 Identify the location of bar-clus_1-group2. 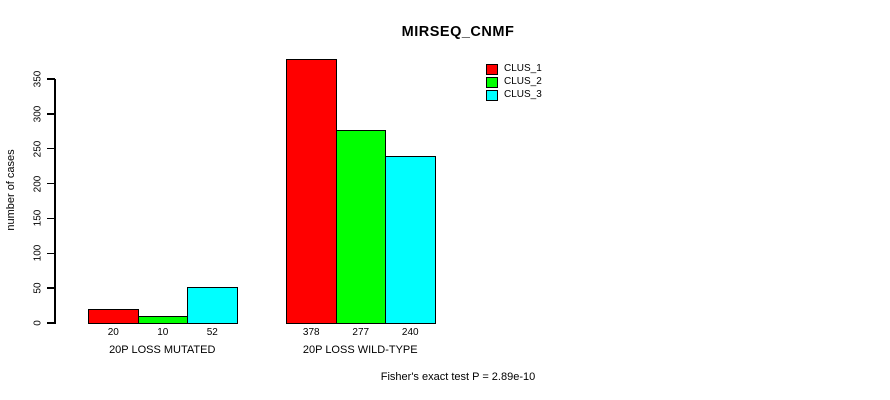
(311, 191).